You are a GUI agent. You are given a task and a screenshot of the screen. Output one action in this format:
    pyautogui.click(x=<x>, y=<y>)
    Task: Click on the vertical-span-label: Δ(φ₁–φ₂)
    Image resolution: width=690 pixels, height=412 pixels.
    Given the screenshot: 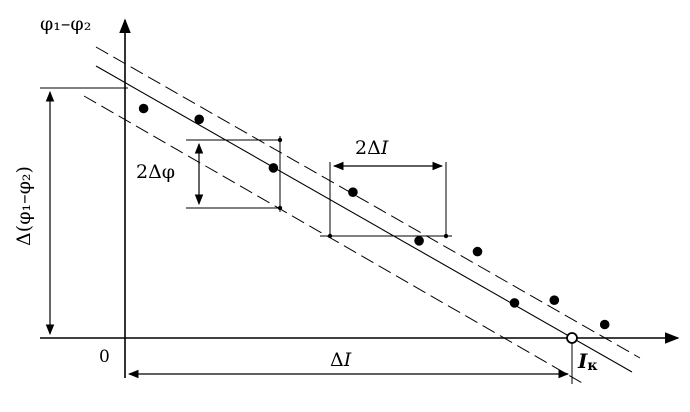 What is the action you would take?
    pyautogui.click(x=24, y=206)
    